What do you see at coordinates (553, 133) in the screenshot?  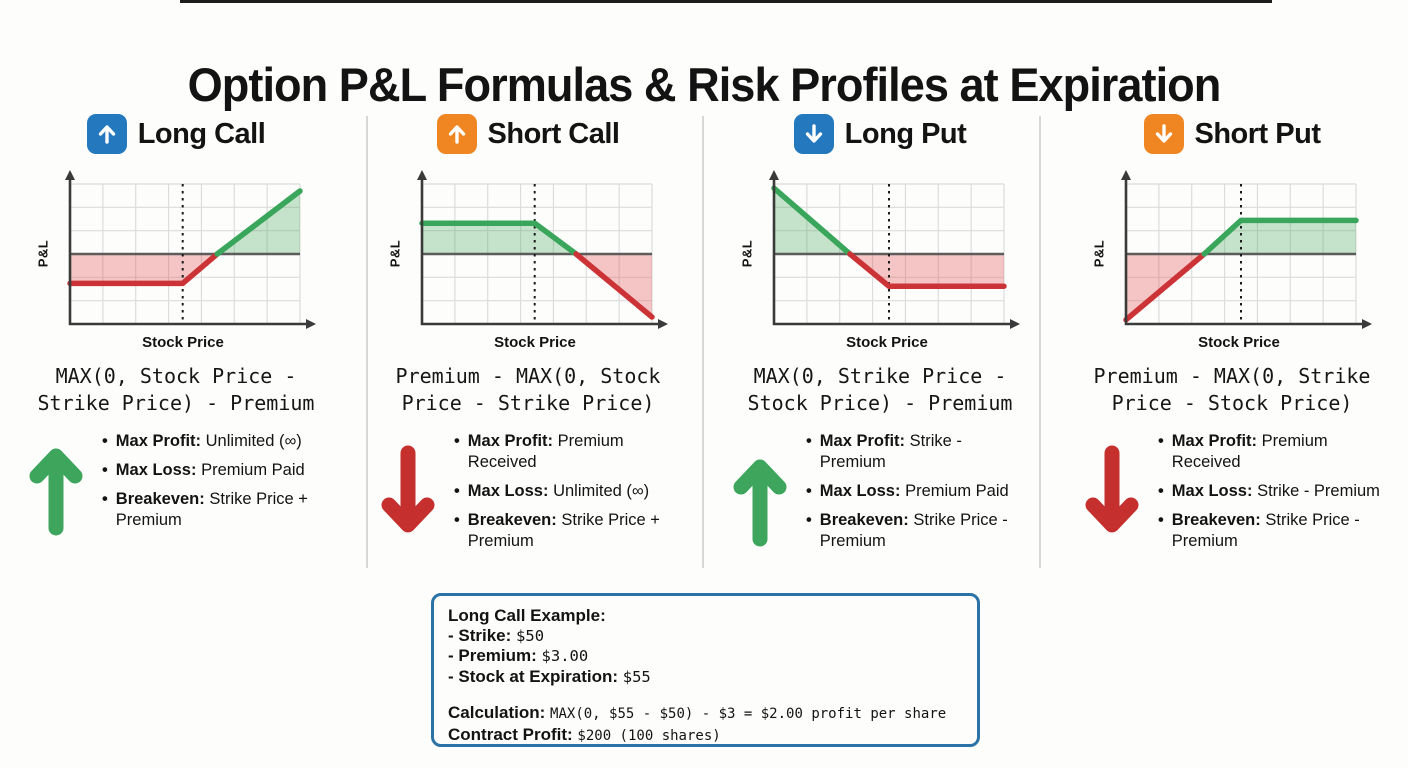 I see `panel-title: Short Call` at bounding box center [553, 133].